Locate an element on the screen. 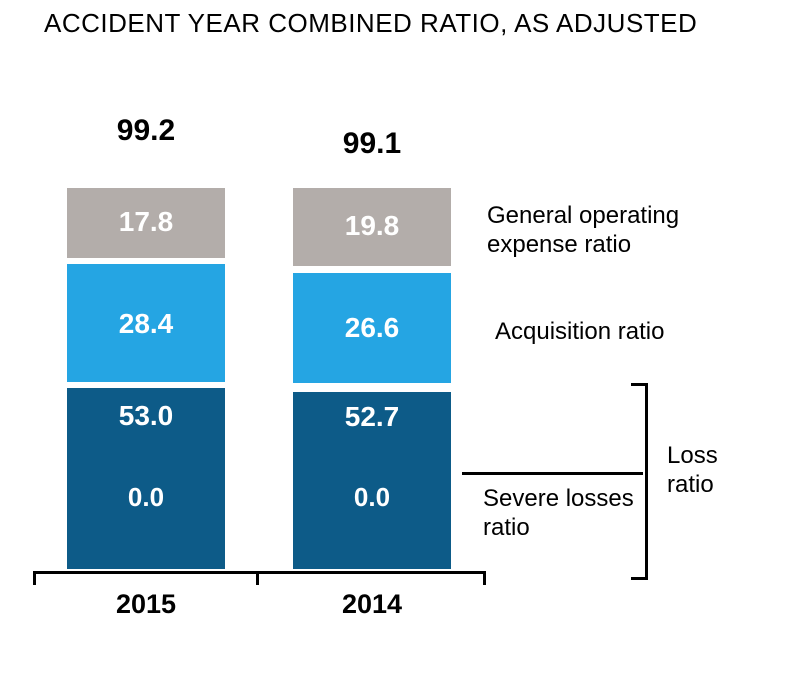 Image resolution: width=800 pixels, height=675 pixels. loss-ratio-bracket-vertical is located at coordinates (646, 481).